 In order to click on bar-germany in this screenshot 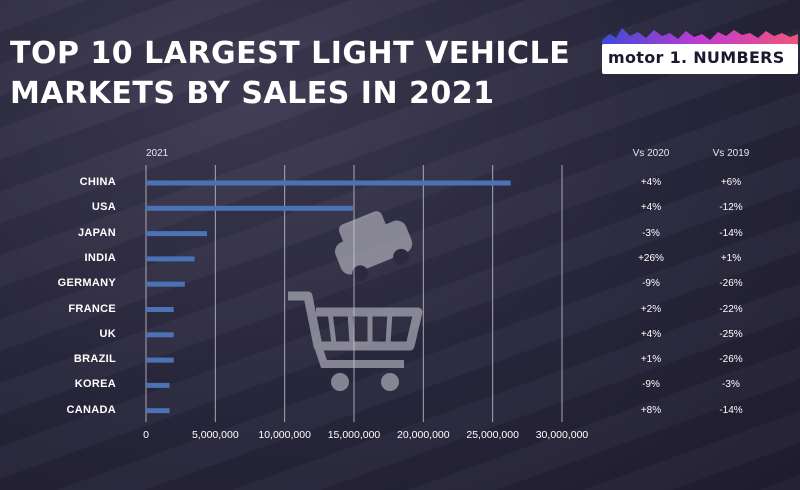, I will do `click(165, 284)`.